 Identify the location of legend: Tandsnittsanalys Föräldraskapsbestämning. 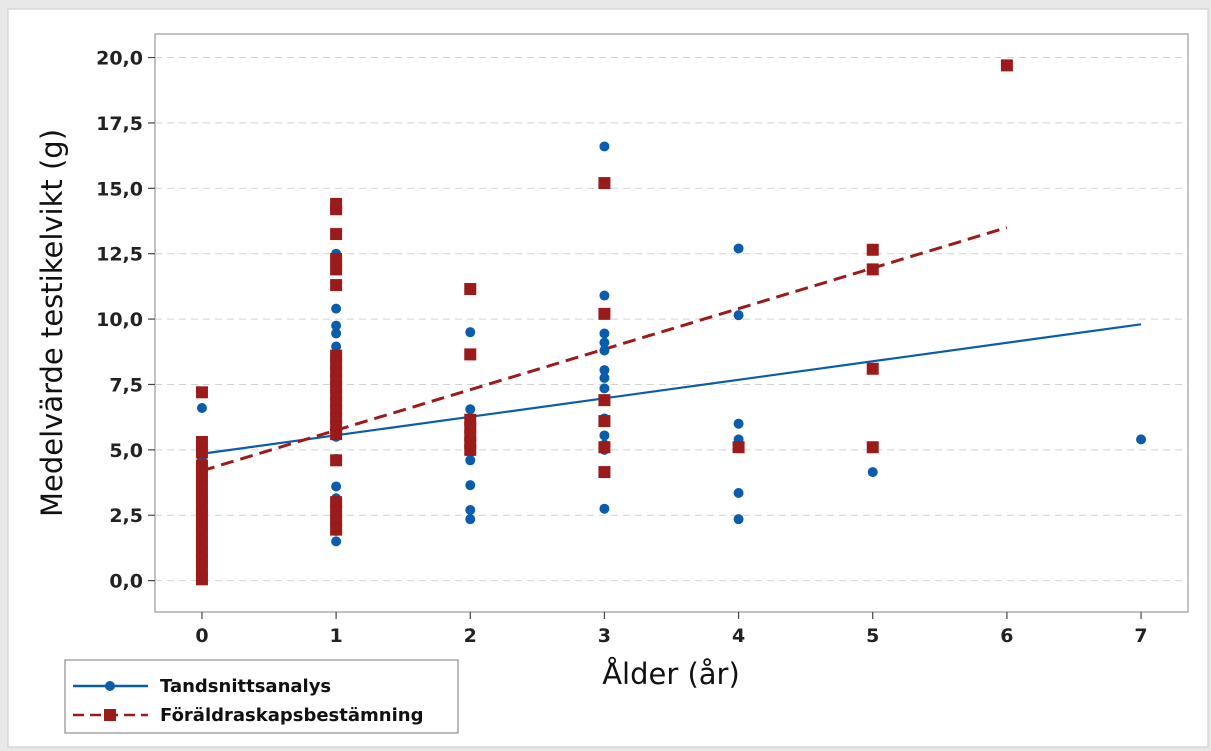
(261, 696).